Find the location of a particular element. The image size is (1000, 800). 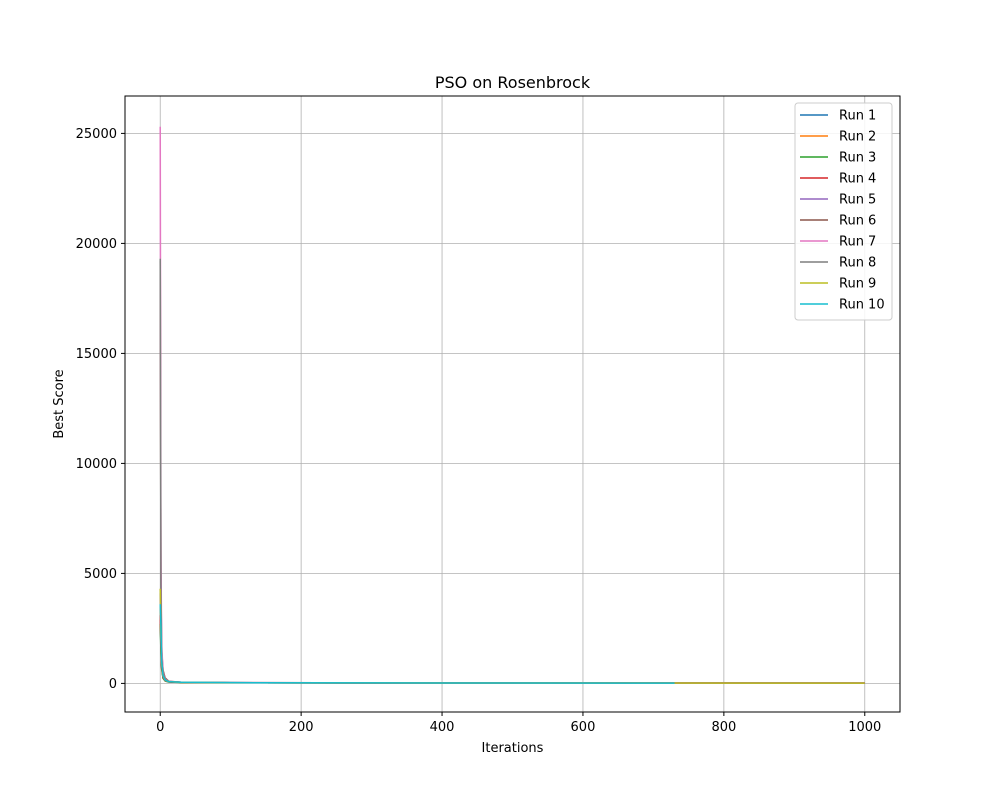

legend-label-run-8: Run 8 is located at coordinates (857, 263).